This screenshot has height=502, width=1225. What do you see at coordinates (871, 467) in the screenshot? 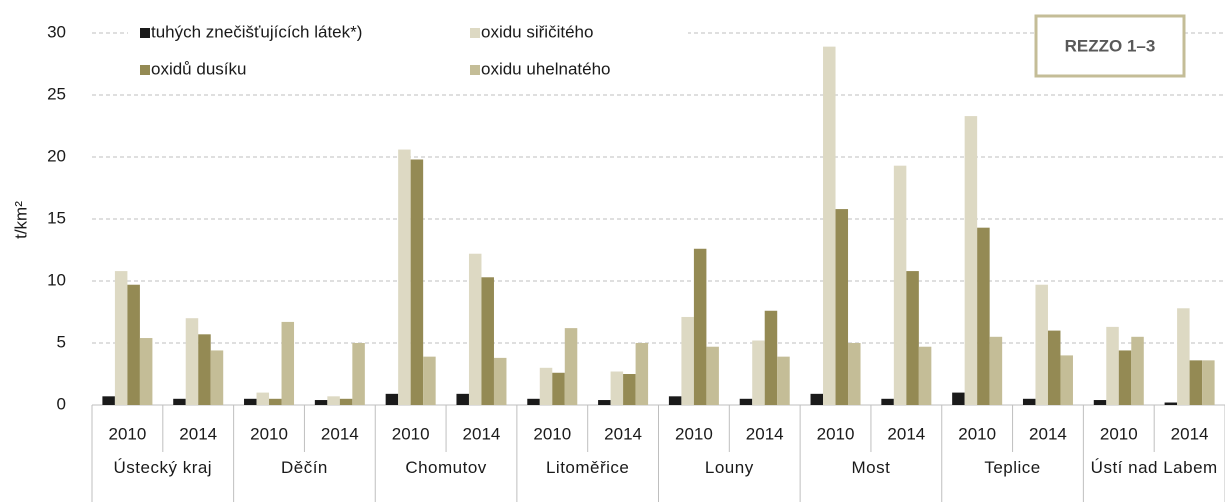
I see `group-label: Most` at bounding box center [871, 467].